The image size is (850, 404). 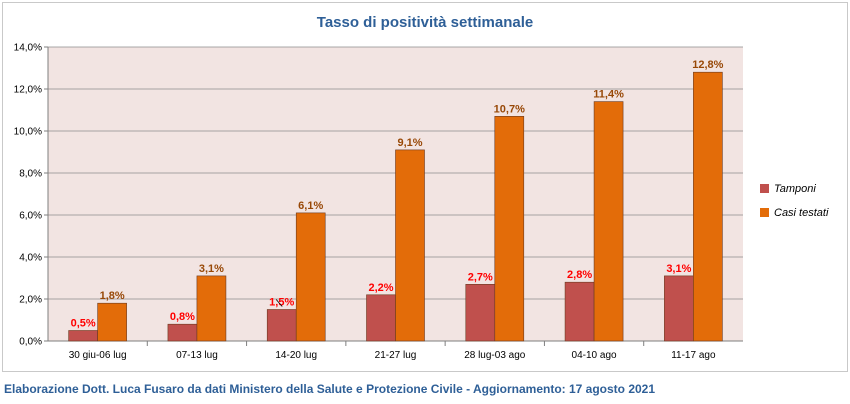 What do you see at coordinates (310, 206) in the screenshot?
I see `data-label: 6,1%` at bounding box center [310, 206].